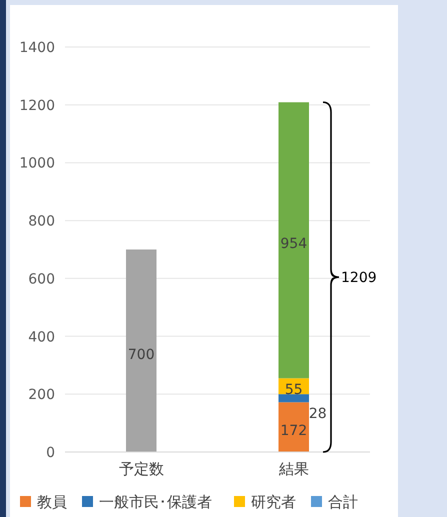 Image resolution: width=447 pixels, height=517 pixels. What do you see at coordinates (293, 469) in the screenshot?
I see `x-tick-label: 結果` at bounding box center [293, 469].